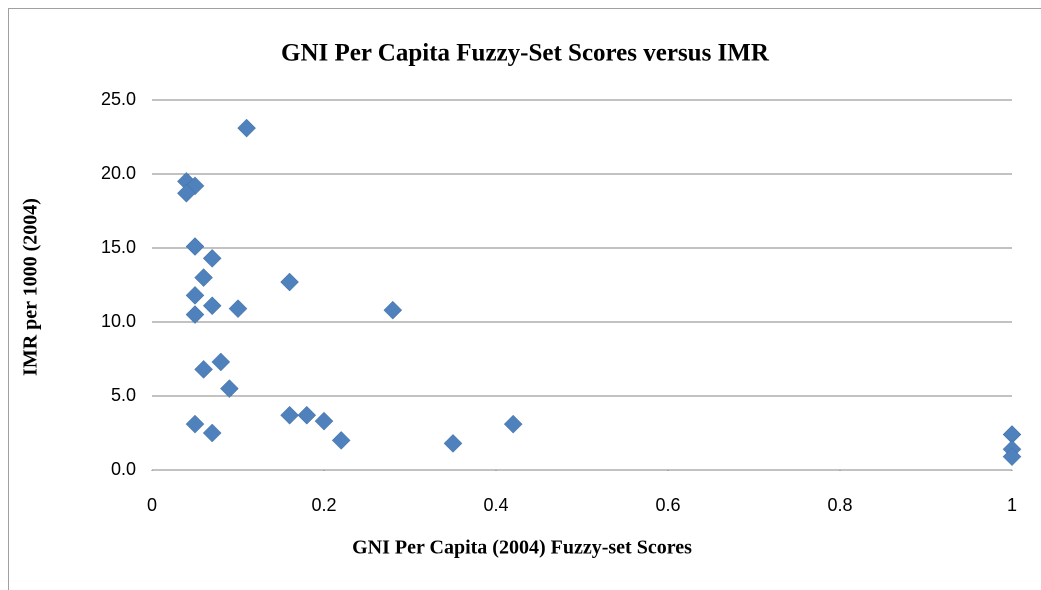 The width and height of the screenshot is (1041, 590). What do you see at coordinates (123, 469) in the screenshot?
I see `y-tick-label: 0.0` at bounding box center [123, 469].